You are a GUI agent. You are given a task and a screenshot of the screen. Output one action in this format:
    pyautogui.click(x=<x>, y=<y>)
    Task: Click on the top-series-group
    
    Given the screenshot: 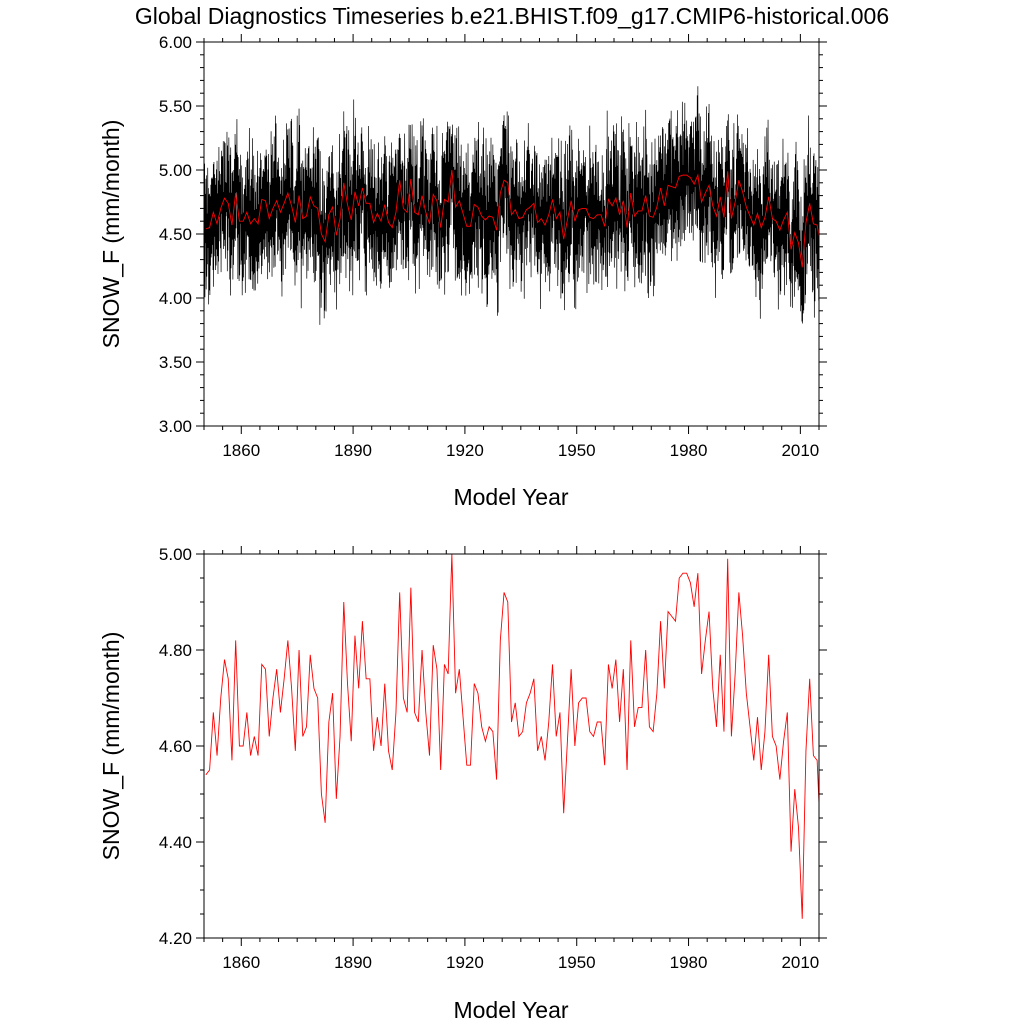 What is the action you would take?
    pyautogui.click(x=511, y=205)
    